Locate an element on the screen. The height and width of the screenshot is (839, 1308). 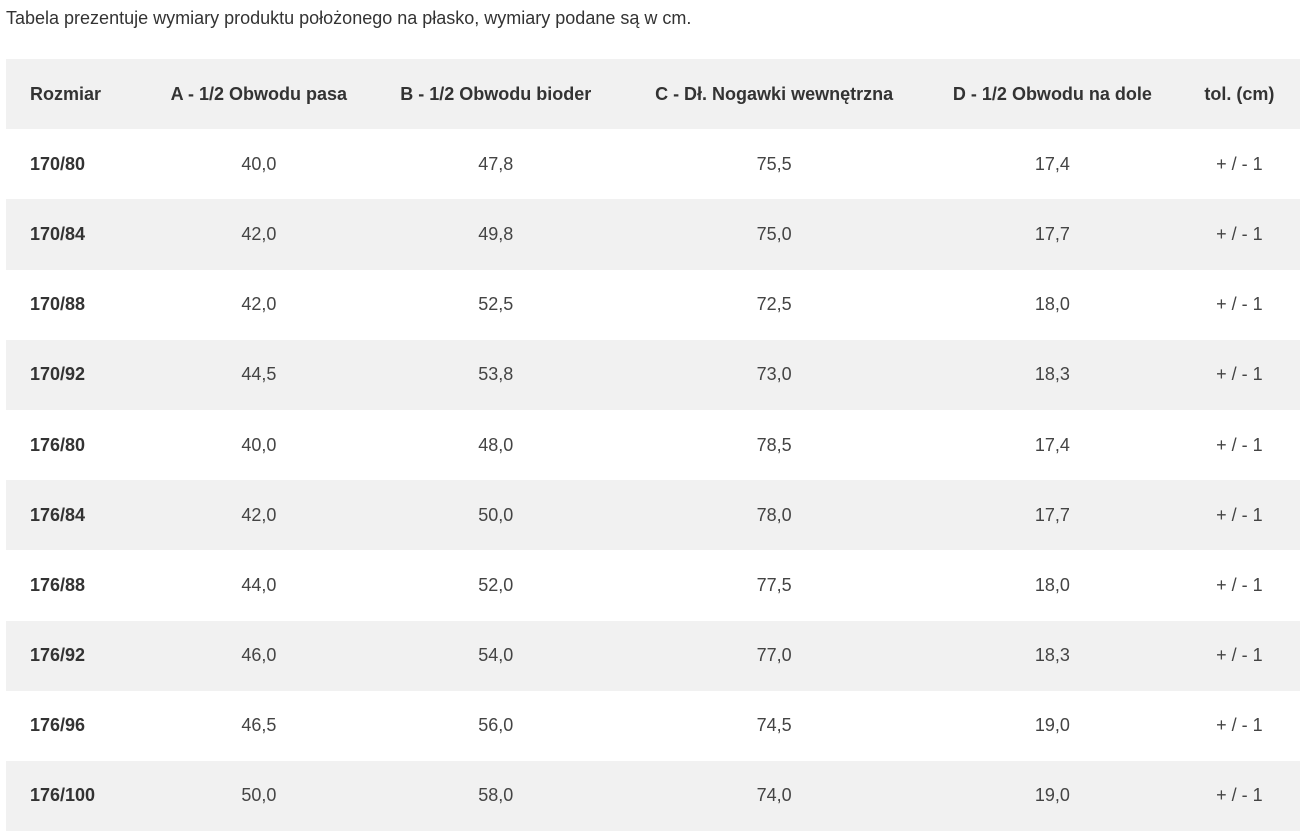
cell-hips: 50,0 is located at coordinates (496, 514).